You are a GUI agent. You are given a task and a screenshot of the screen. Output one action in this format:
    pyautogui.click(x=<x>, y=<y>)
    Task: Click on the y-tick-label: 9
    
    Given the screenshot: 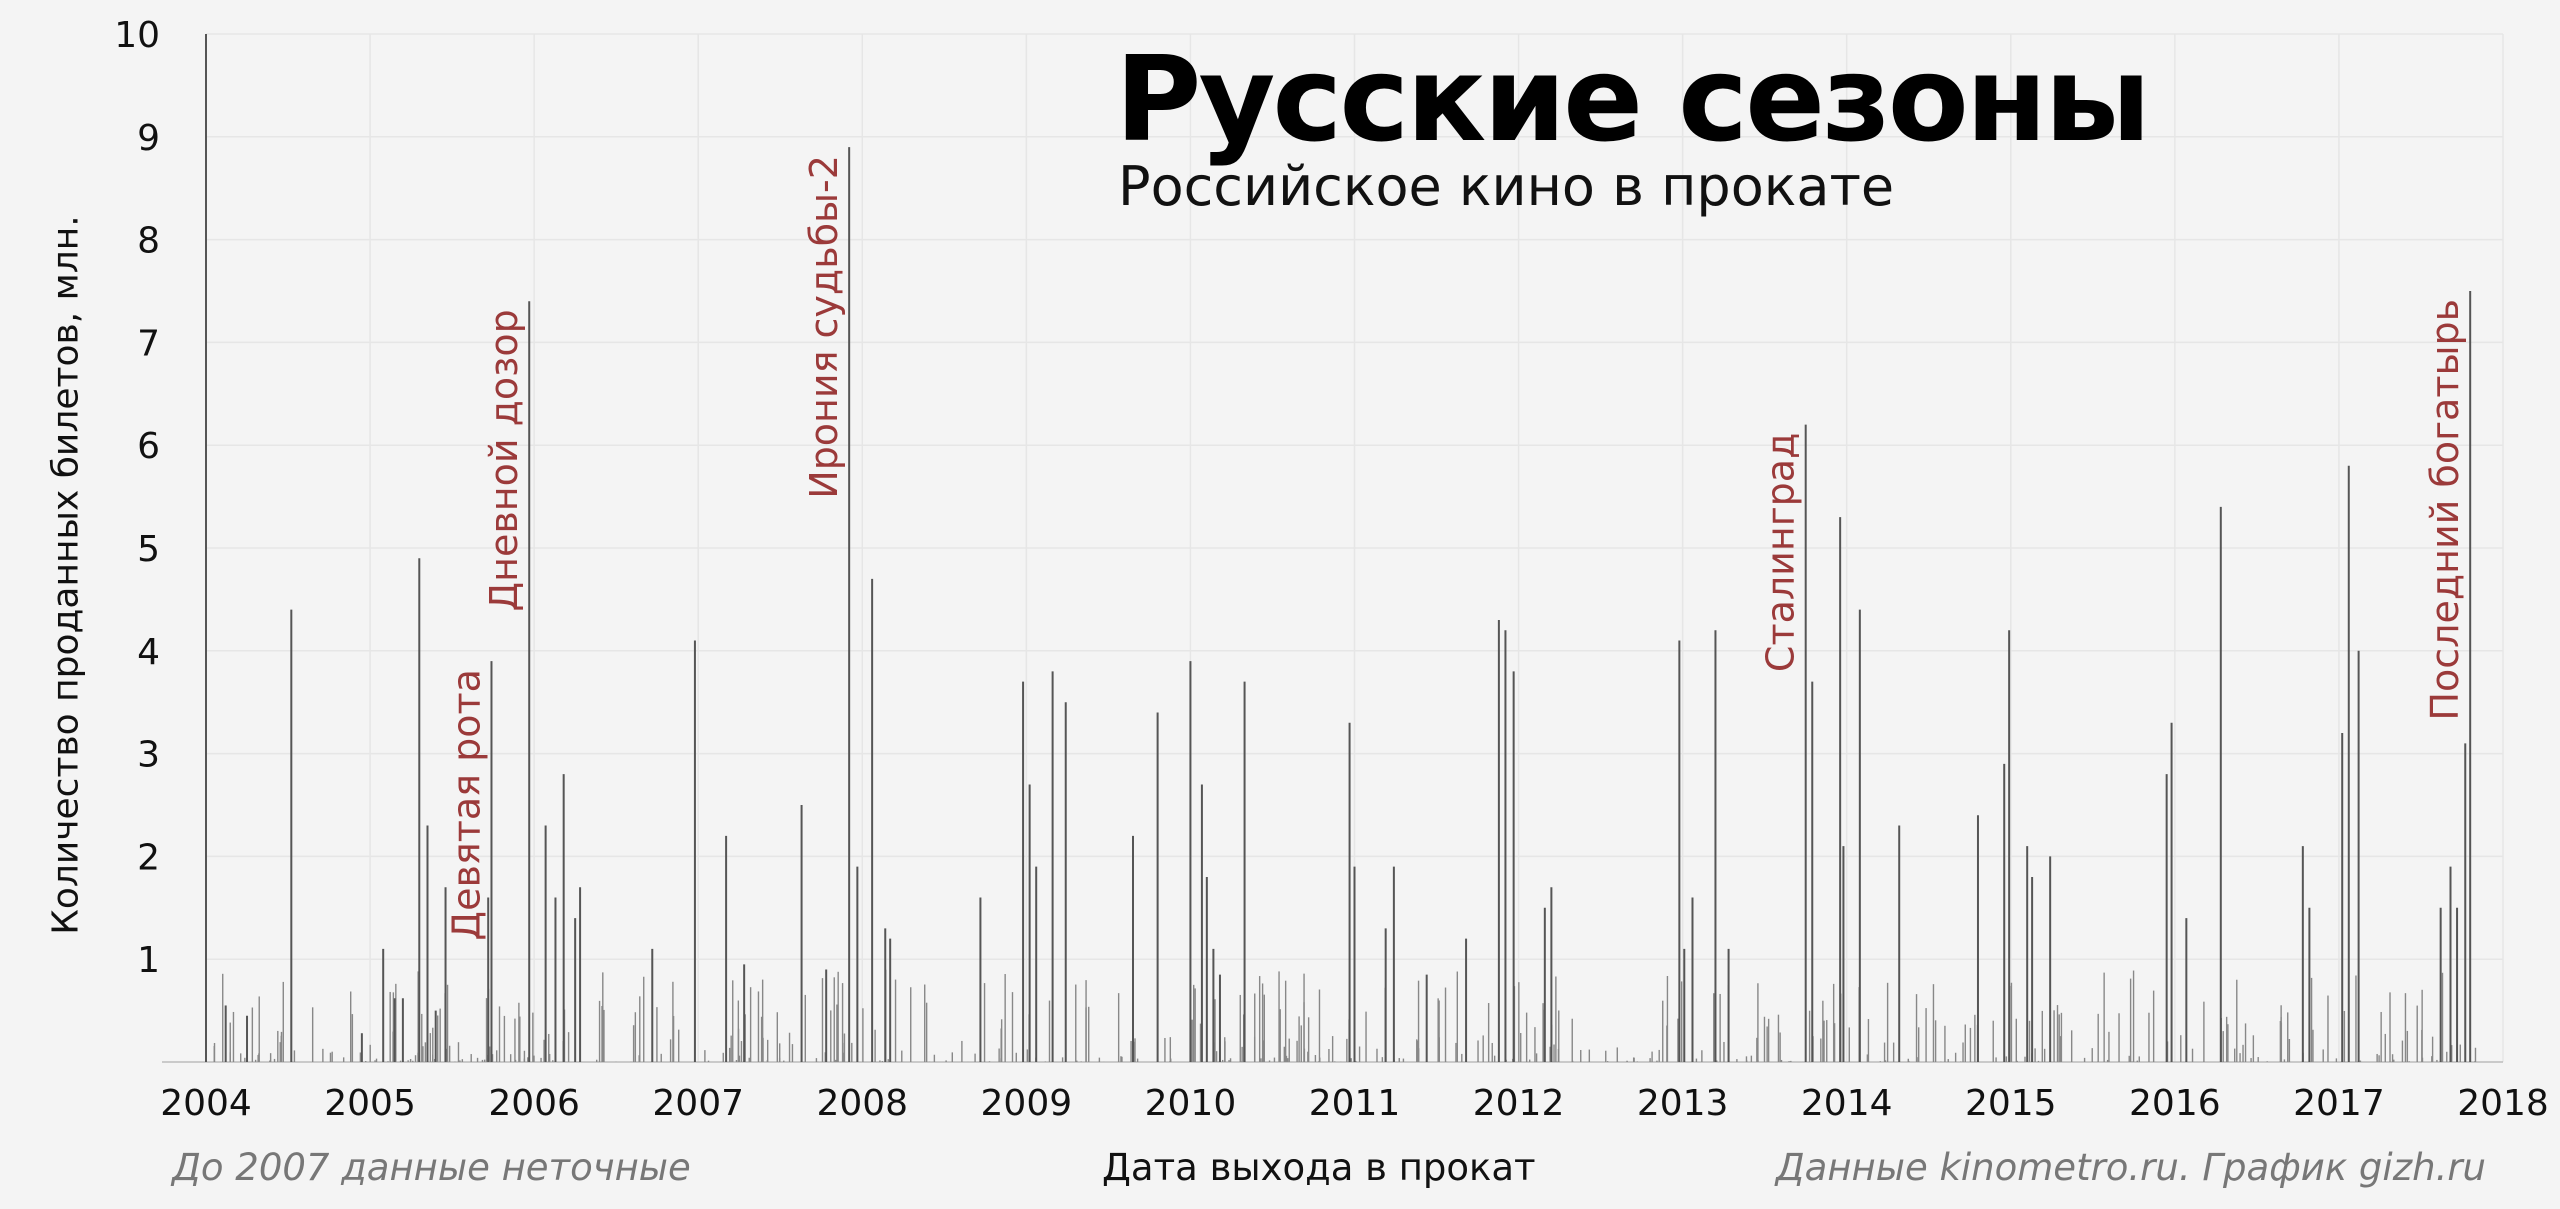 What is the action you would take?
    pyautogui.click(x=148, y=138)
    